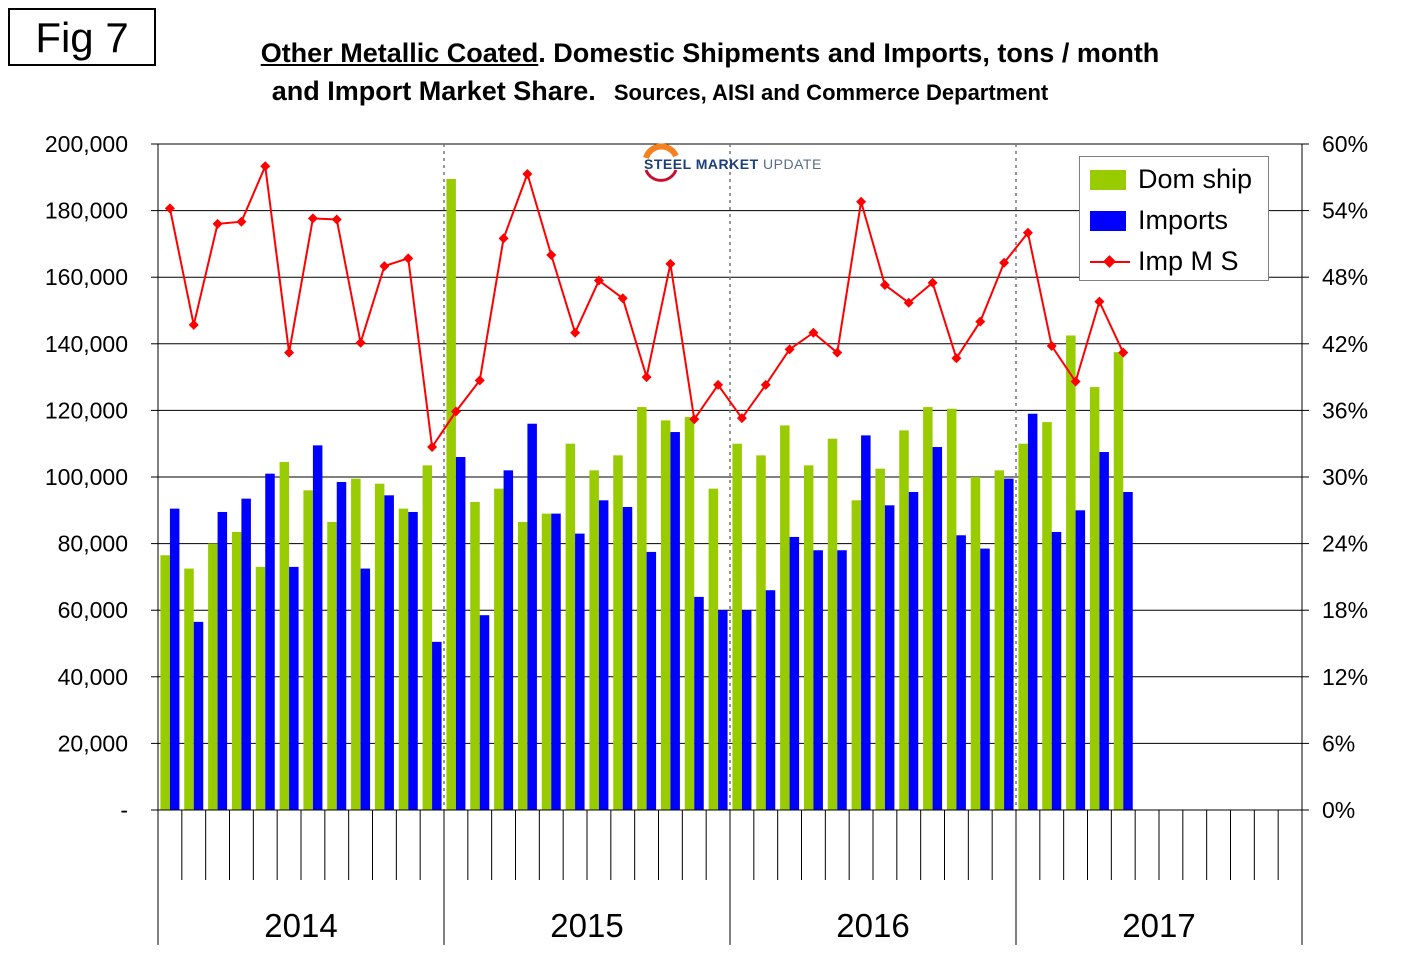 The width and height of the screenshot is (1420, 973). I want to click on y-left-tick-label: 80,000, so click(93, 544).